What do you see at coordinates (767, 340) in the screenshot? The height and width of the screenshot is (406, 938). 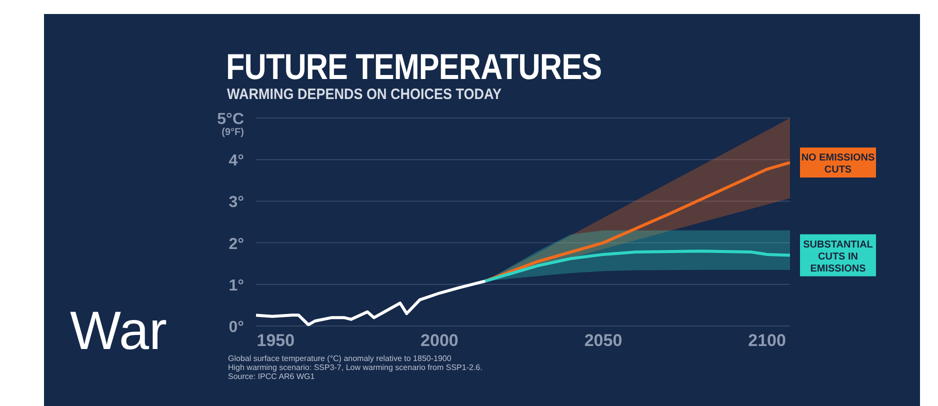 I see `x-tick-label: 2100` at bounding box center [767, 340].